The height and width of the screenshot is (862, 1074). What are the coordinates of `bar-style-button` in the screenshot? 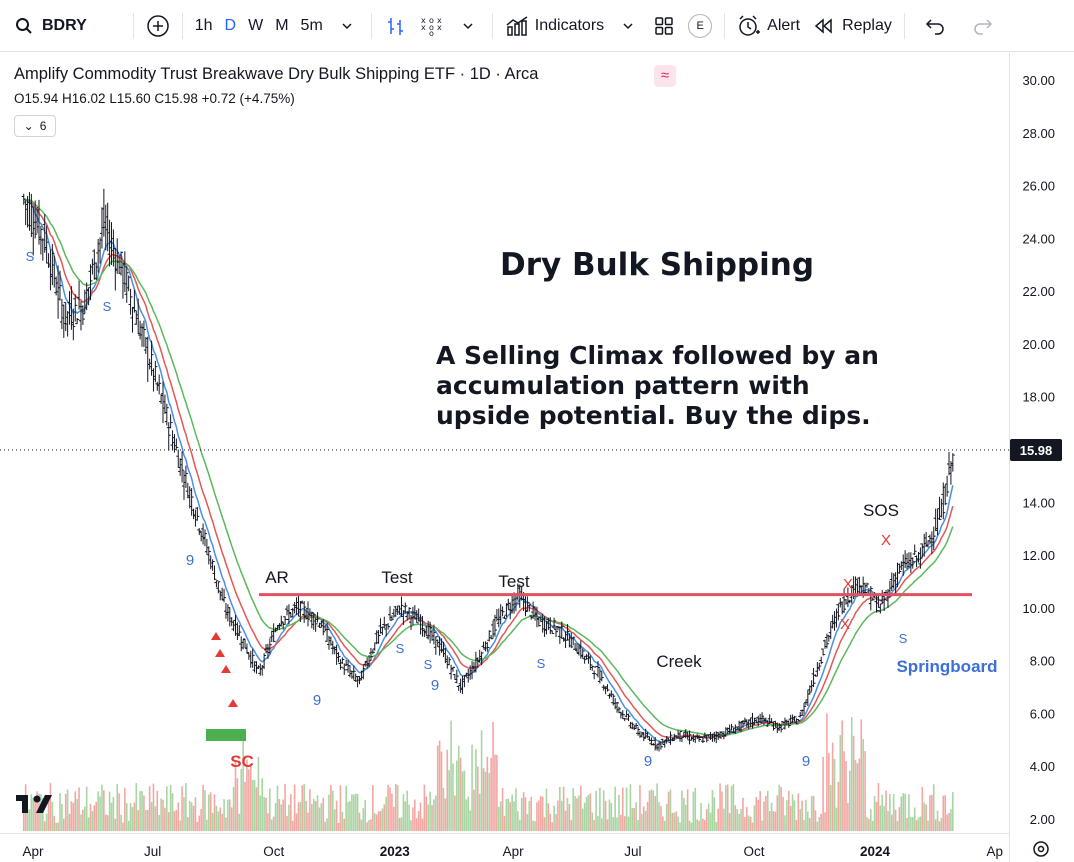 It's located at (396, 25).